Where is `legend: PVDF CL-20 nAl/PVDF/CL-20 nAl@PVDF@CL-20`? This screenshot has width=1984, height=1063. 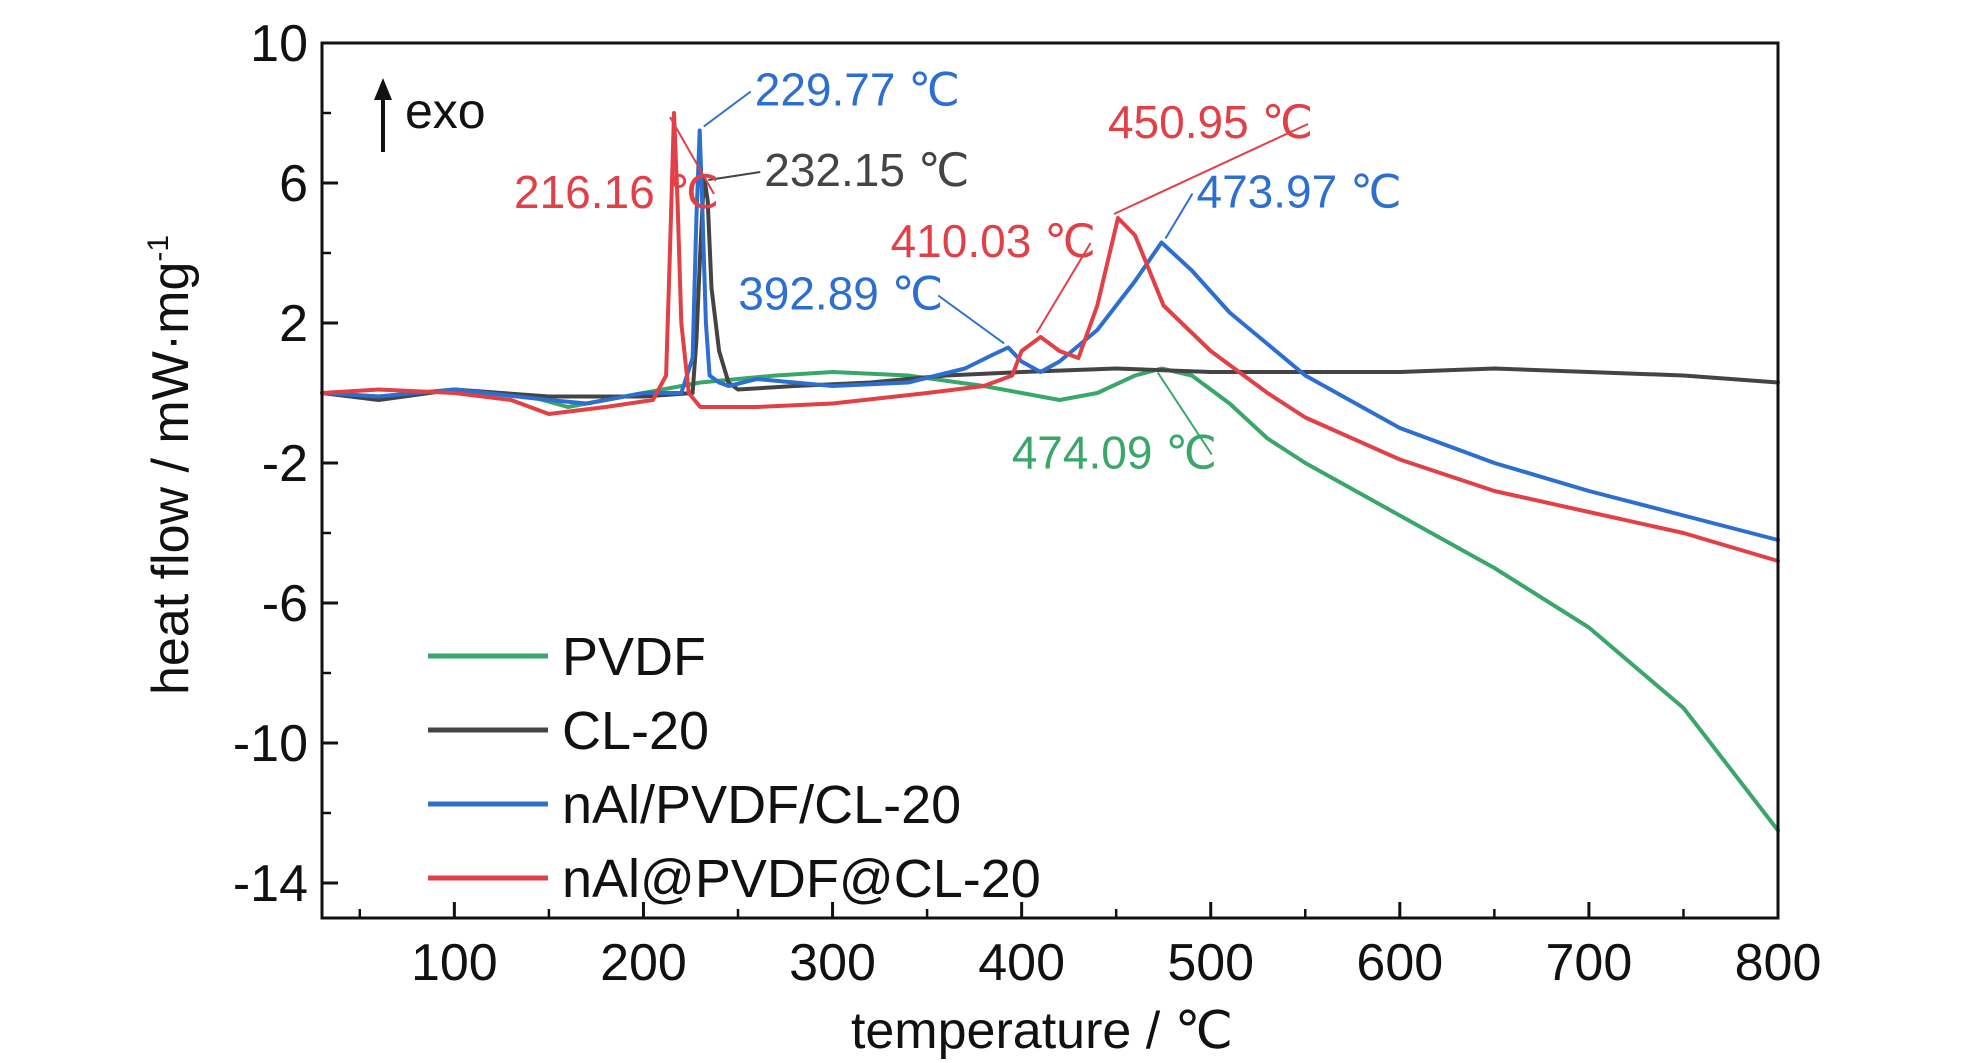
legend: PVDF CL-20 nAl/PVDF/CL-20 nAl@PVDF@CL-20 is located at coordinates (734, 768).